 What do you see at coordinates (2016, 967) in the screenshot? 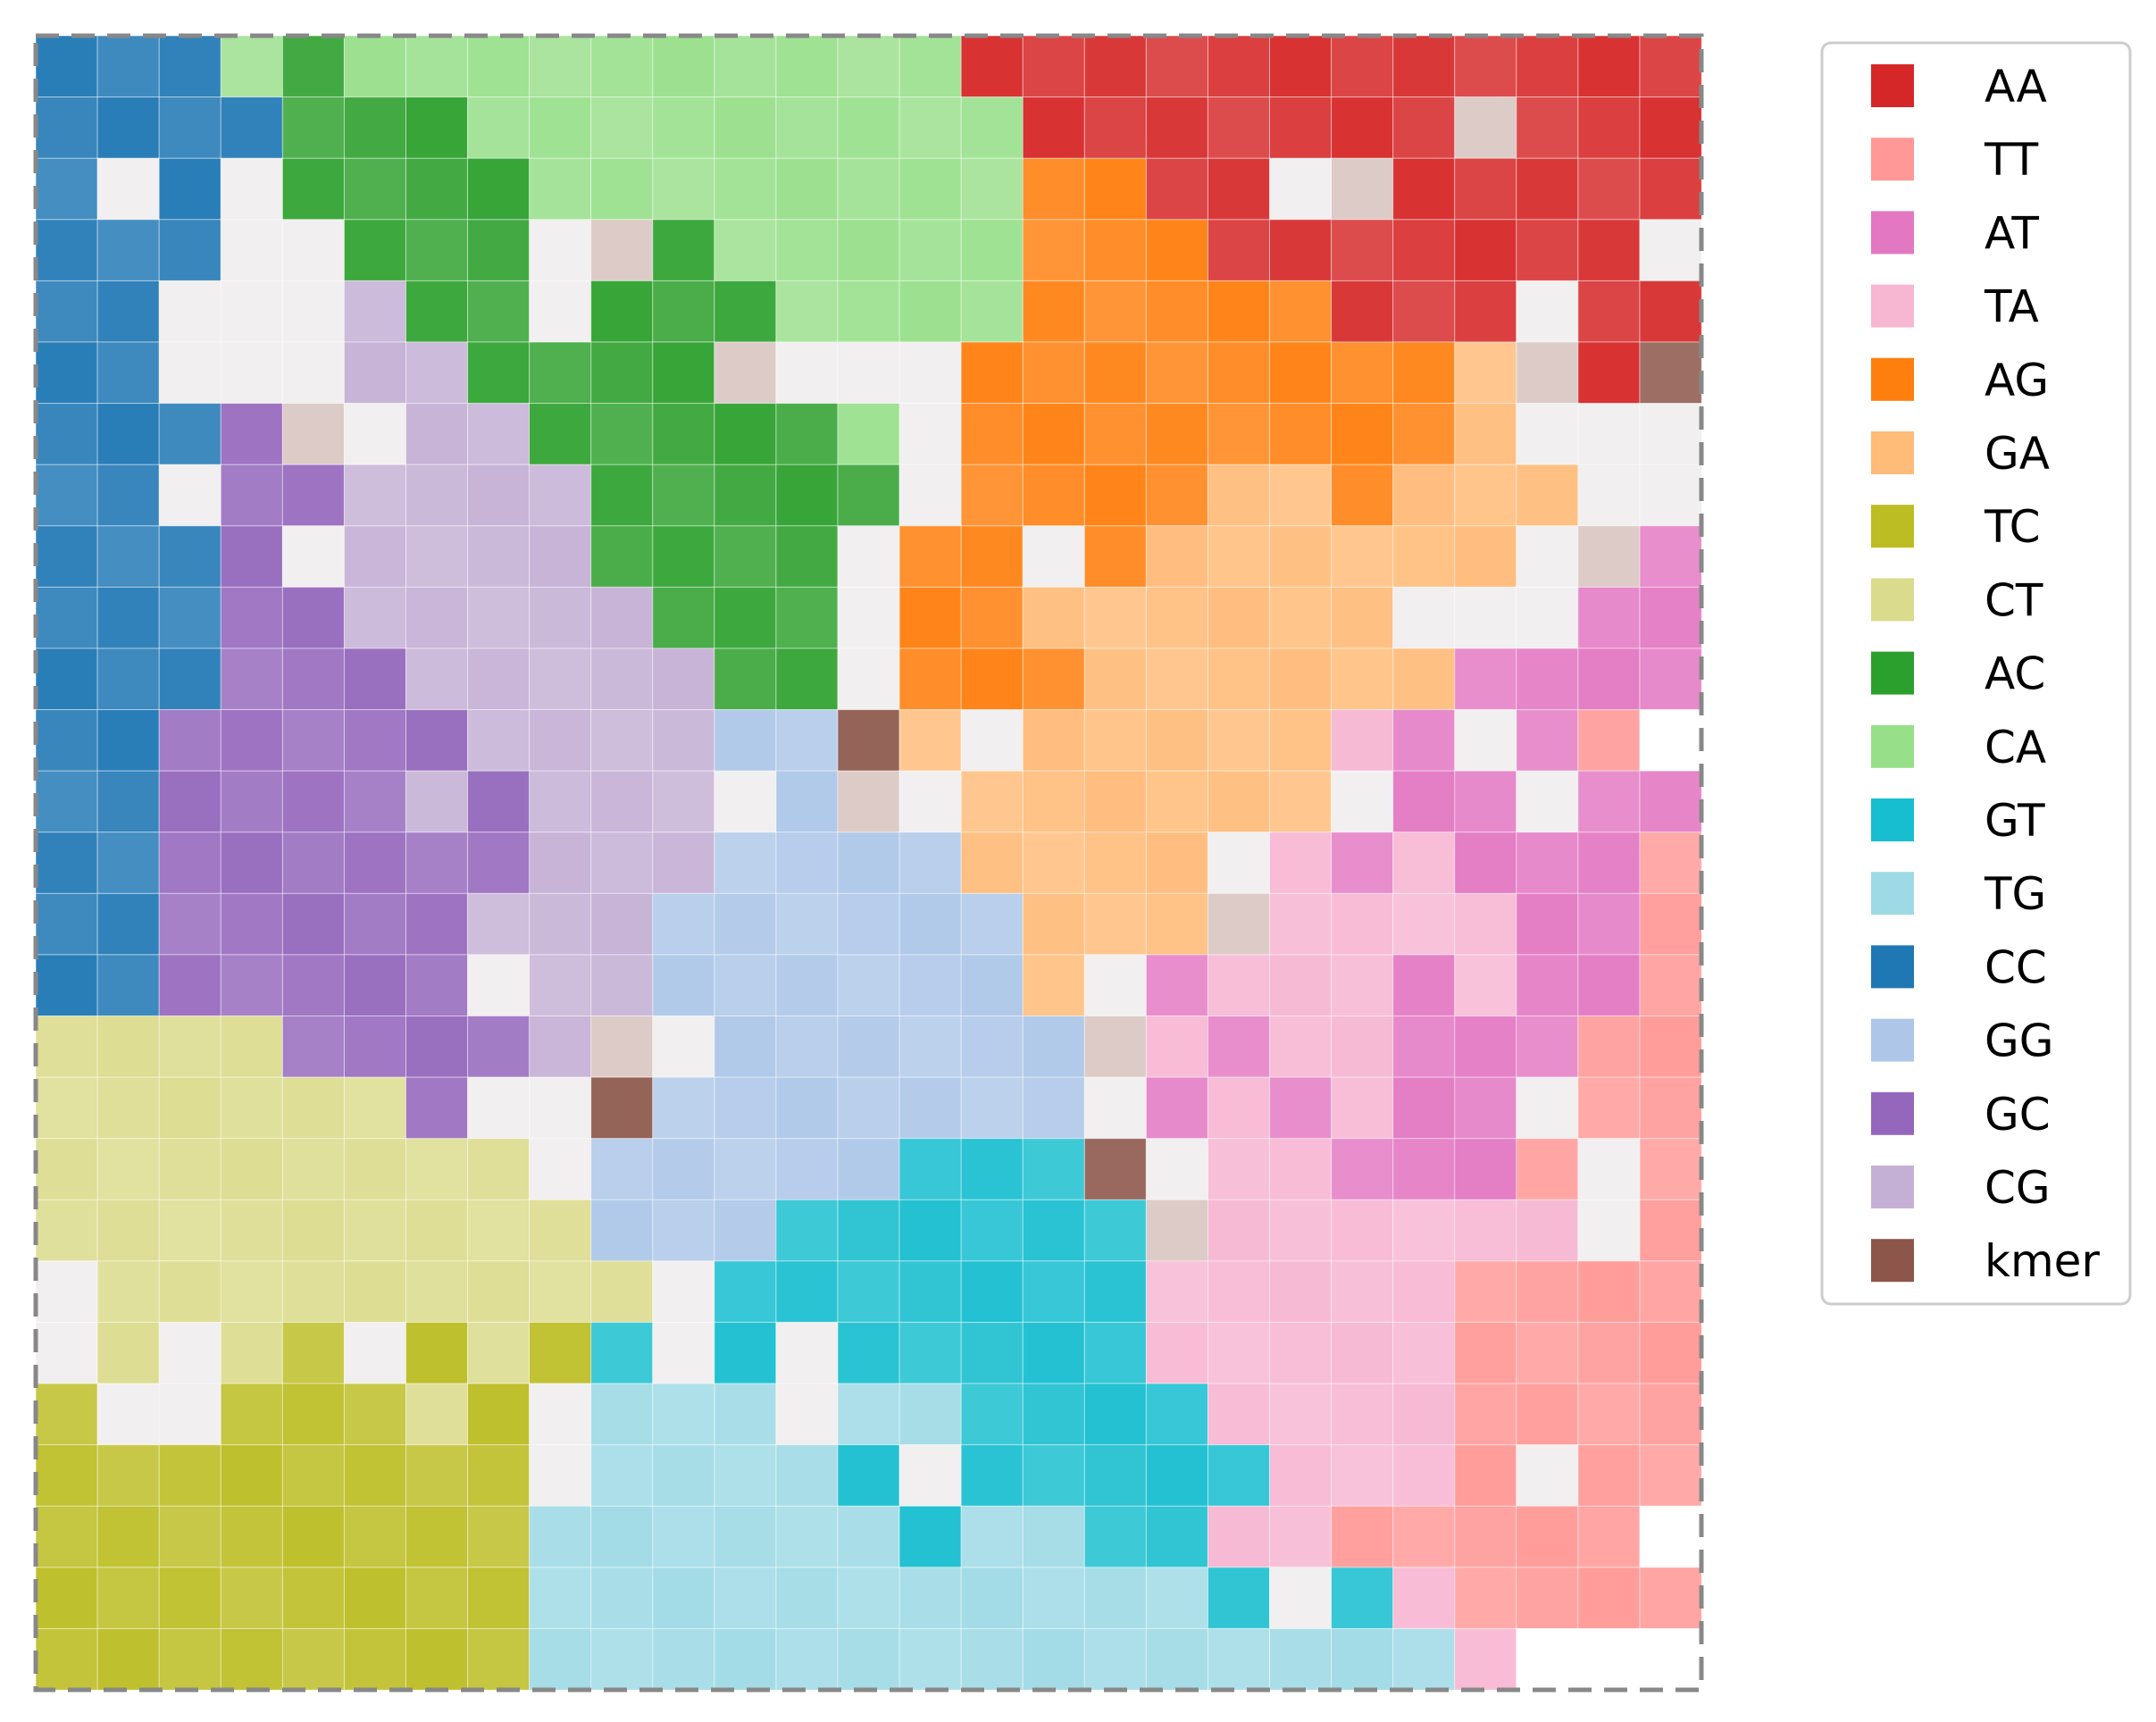
I see `legend-label: CC` at bounding box center [2016, 967].